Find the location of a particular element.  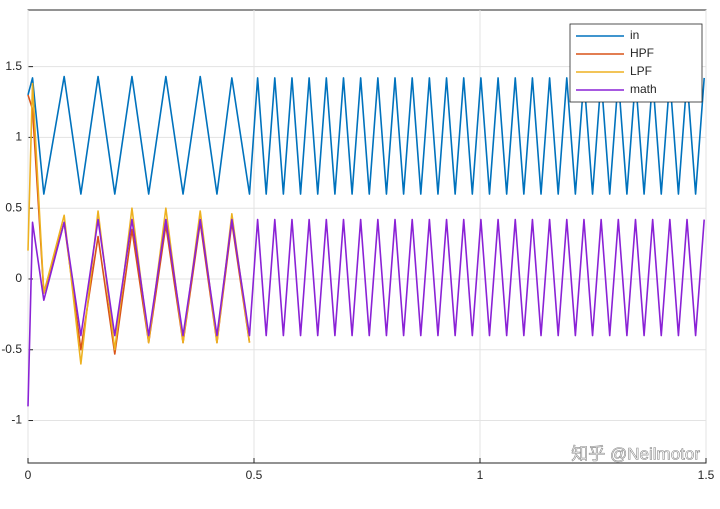

legend-label: HPF is located at coordinates (642, 53).